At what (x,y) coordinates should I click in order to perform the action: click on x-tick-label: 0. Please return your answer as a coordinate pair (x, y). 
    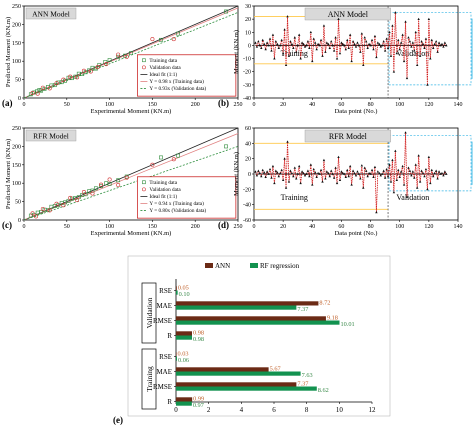
    Looking at the image, I should click on (254, 105).